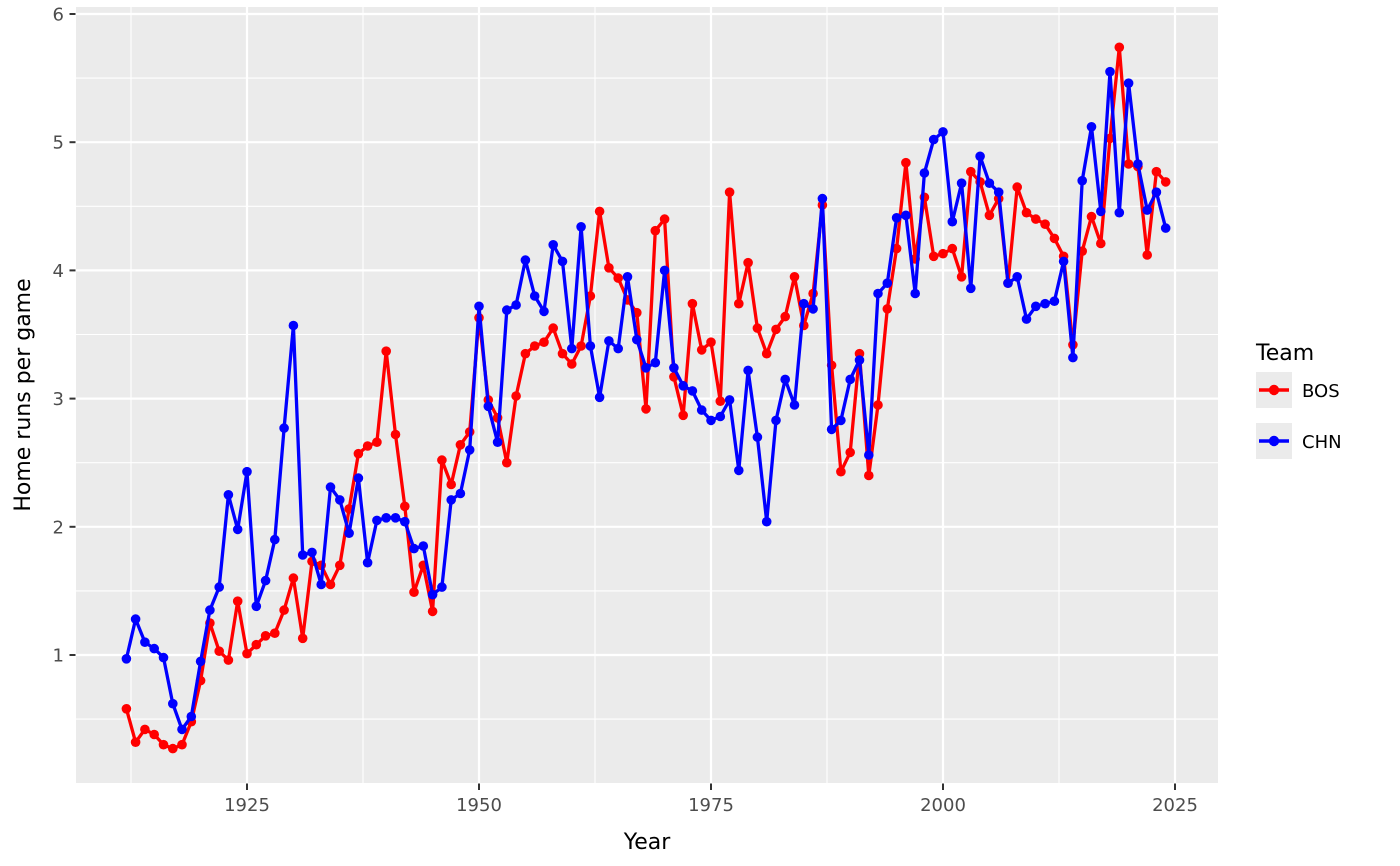 Image resolution: width=1400 pixels, height=866 pixels. Describe the element at coordinates (1284, 353) in the screenshot. I see `legend-title: Team` at that location.